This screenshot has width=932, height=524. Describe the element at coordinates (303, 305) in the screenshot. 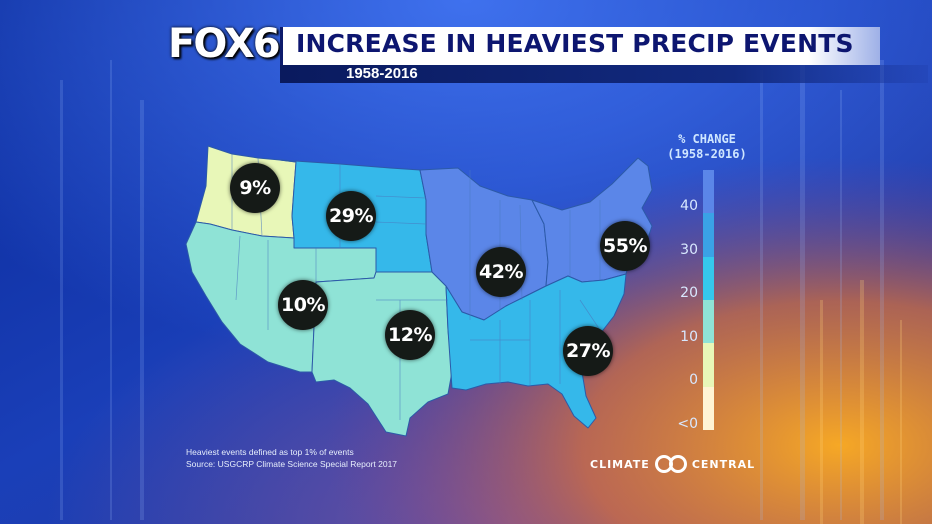

I see `bubble-southwest: 10%` at that location.